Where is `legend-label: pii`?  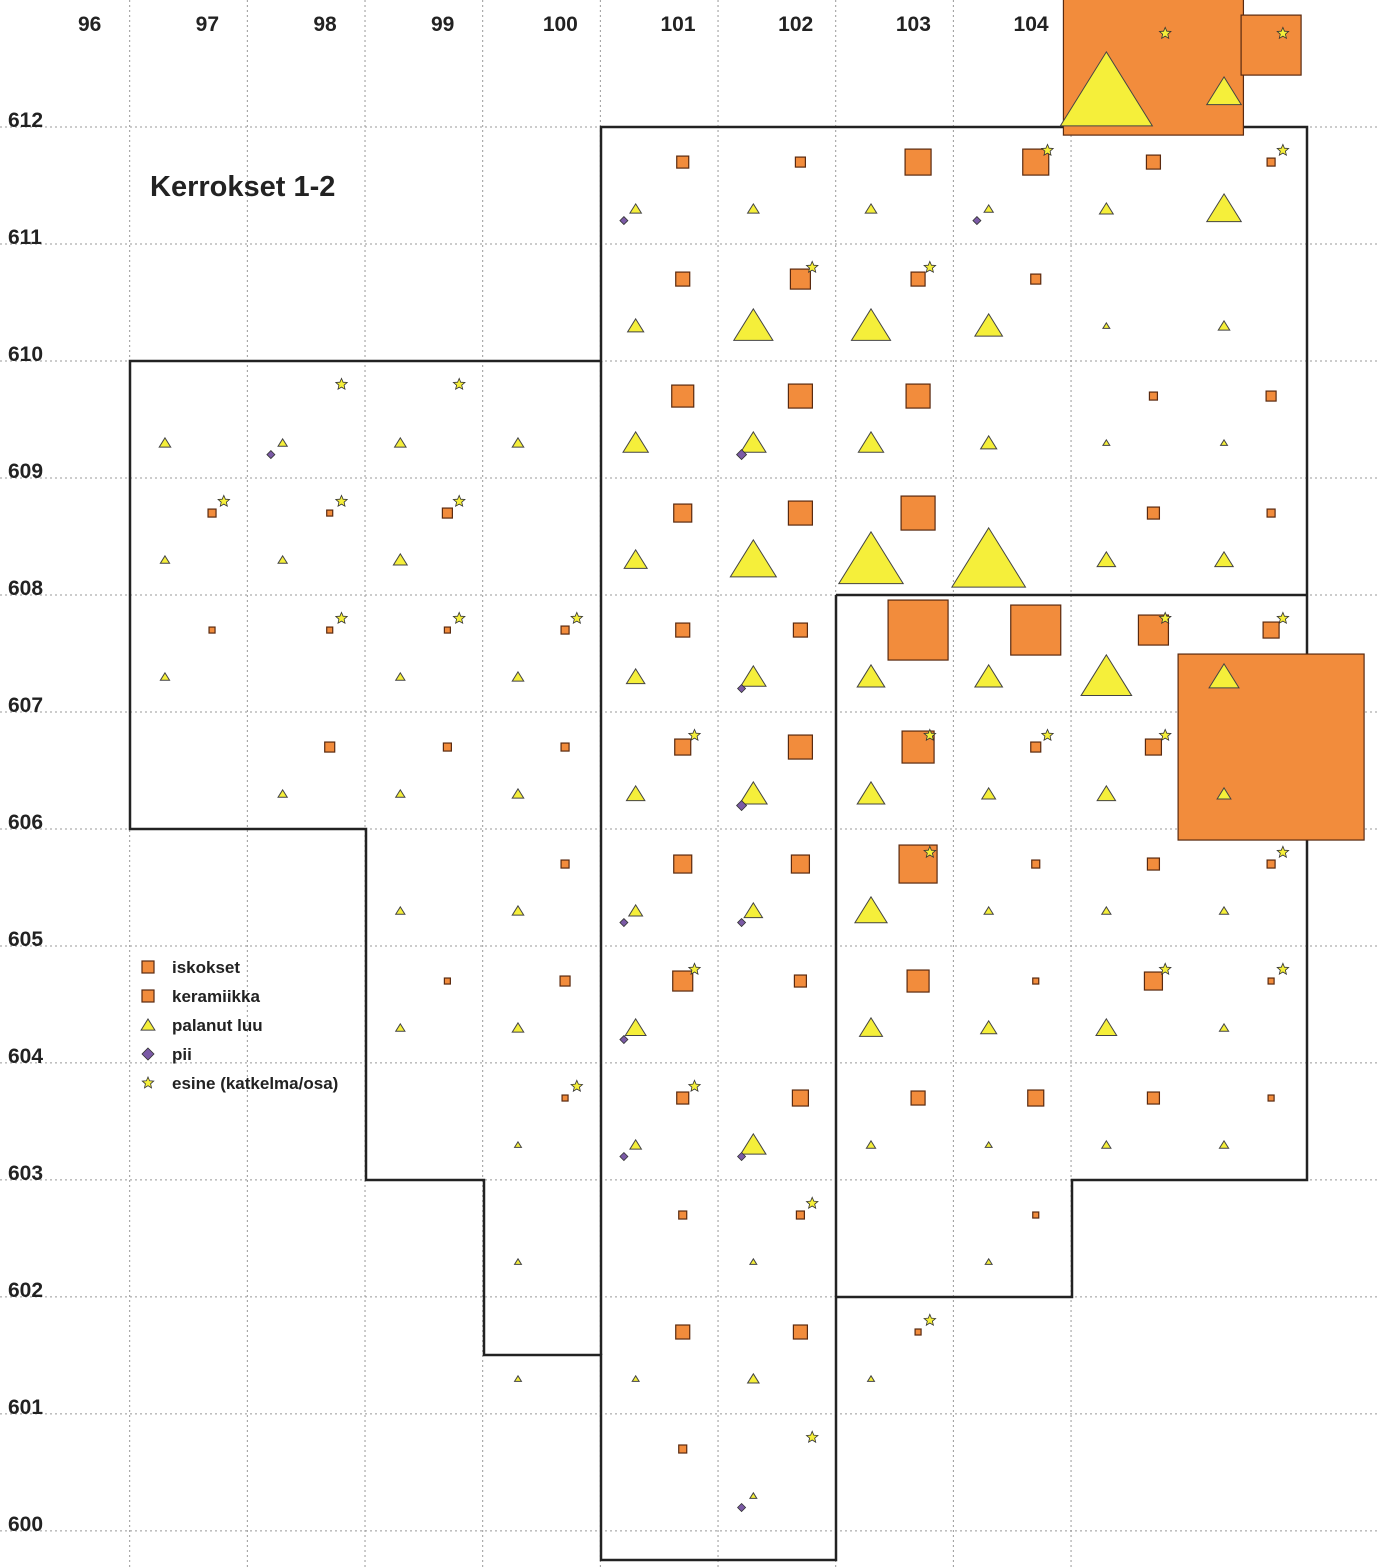
legend-label: pii is located at coordinates (182, 1054).